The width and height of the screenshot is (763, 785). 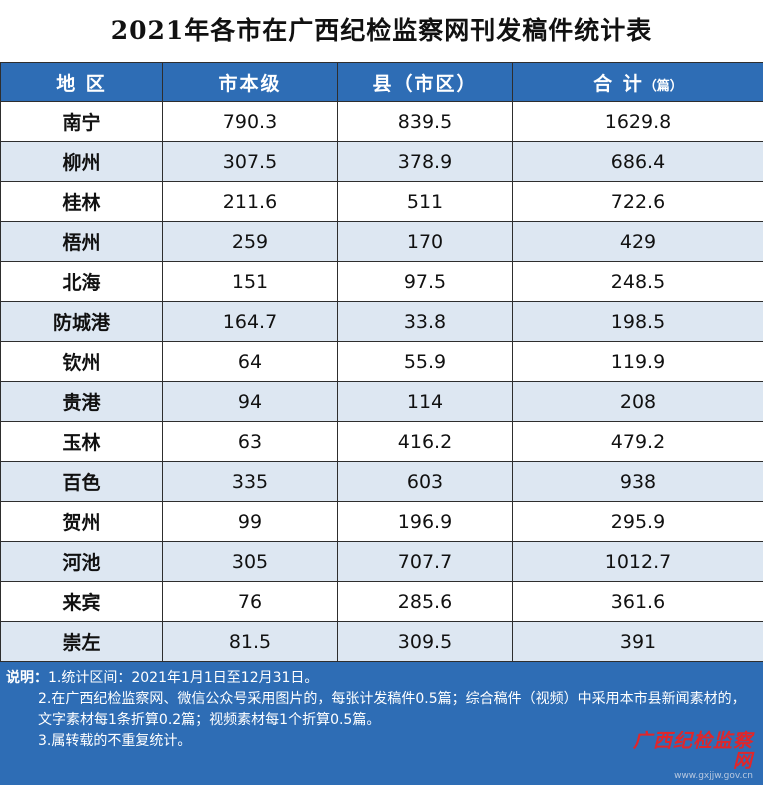 I want to click on cell-total: 208, so click(x=638, y=402).